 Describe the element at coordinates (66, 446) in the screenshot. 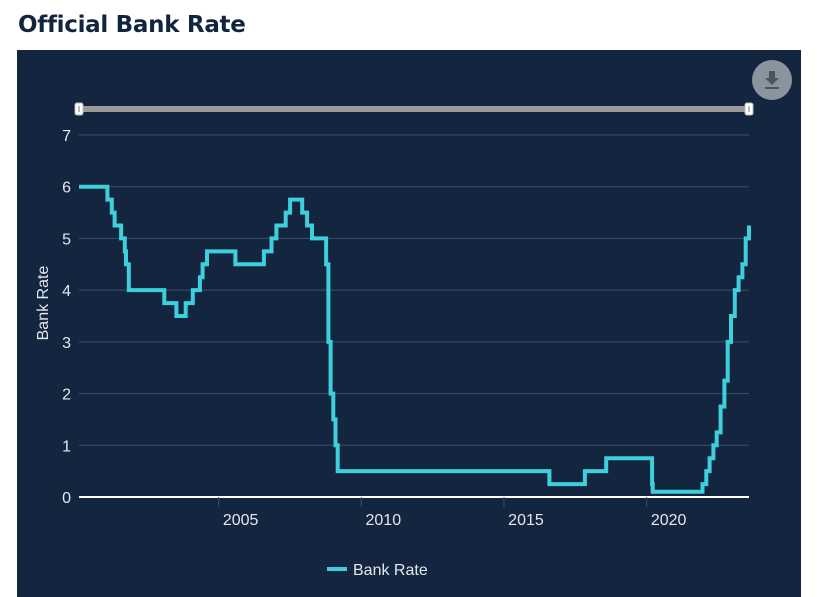

I see `y-tick-label-1: 1` at that location.